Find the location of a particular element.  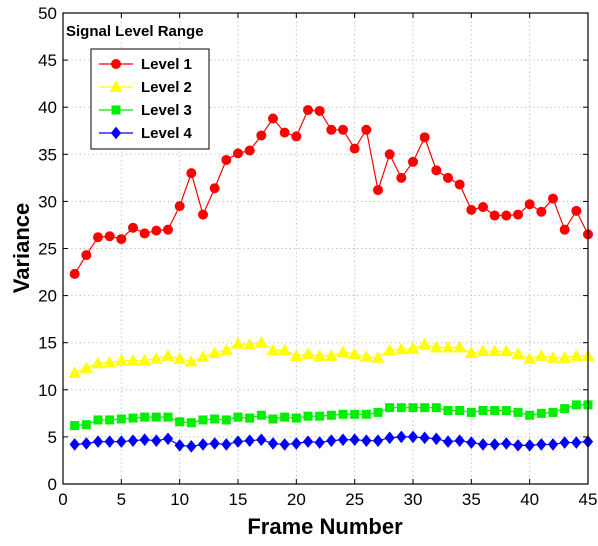

x-tick-label: 15 is located at coordinates (238, 499).